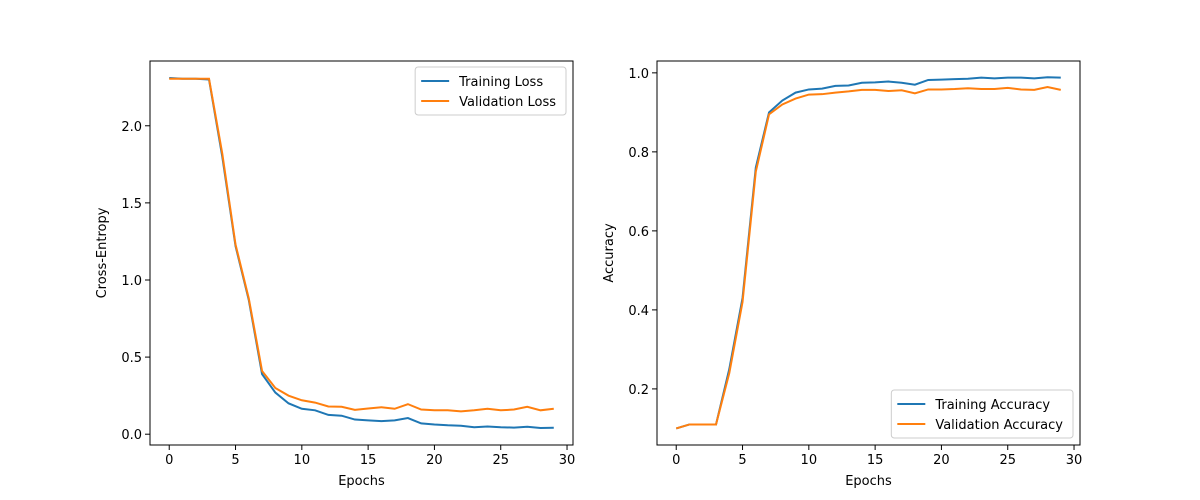 The width and height of the screenshot is (1200, 500). Describe the element at coordinates (500, 82) in the screenshot. I see `legend-label: Training Loss` at that location.